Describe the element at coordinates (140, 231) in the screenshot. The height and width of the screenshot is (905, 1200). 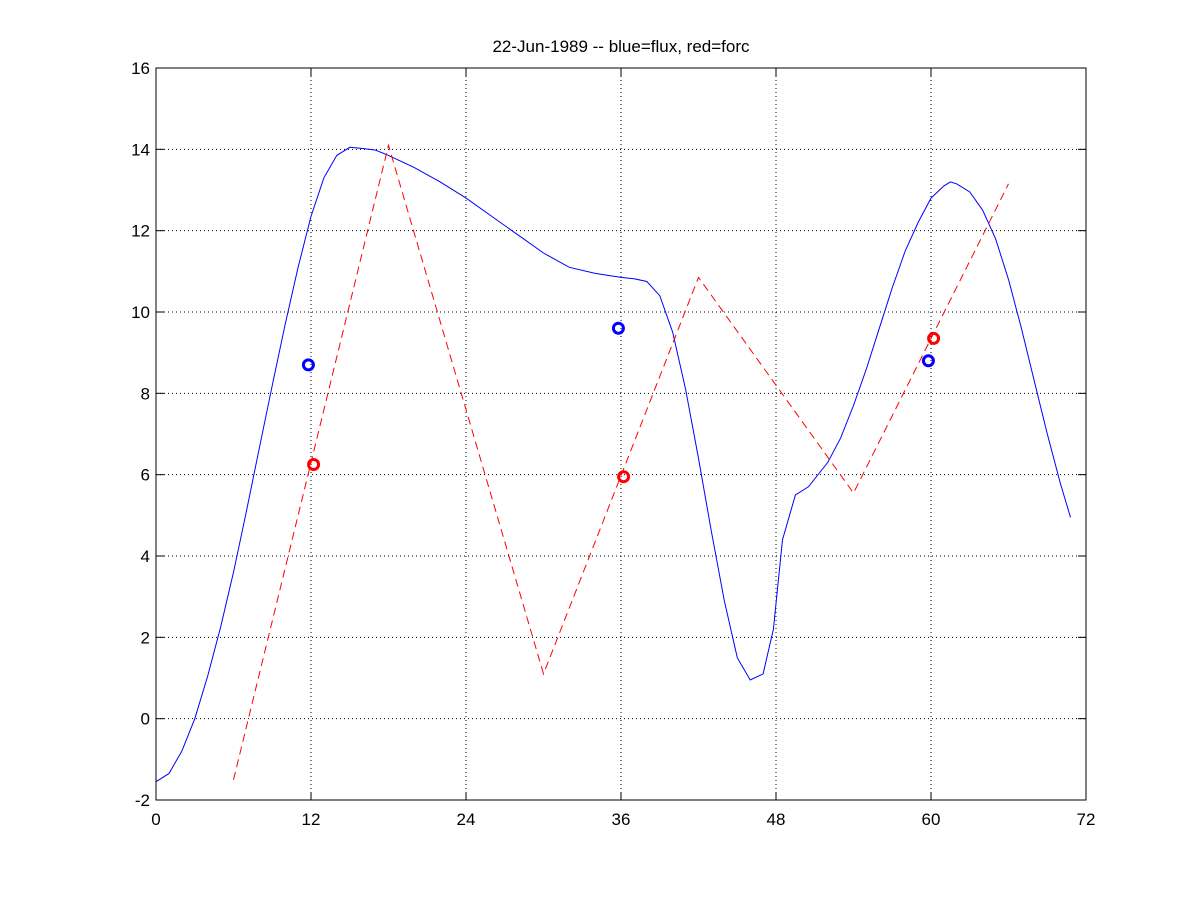
I see `y-tick-label: 12` at that location.